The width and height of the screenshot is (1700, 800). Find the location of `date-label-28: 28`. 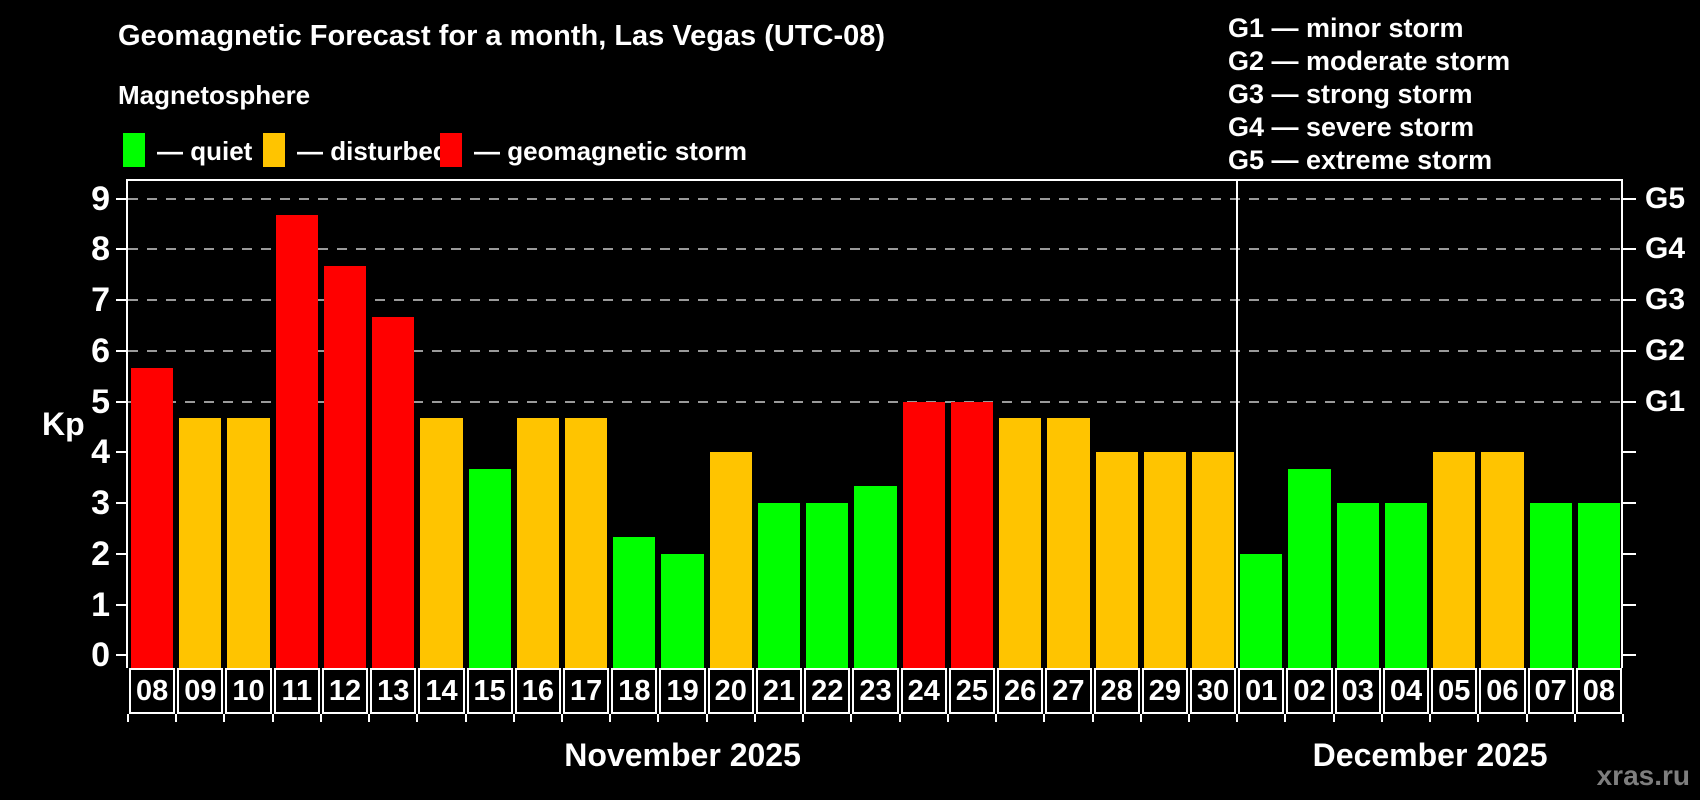

date-label-28: 28 is located at coordinates (1116, 691).